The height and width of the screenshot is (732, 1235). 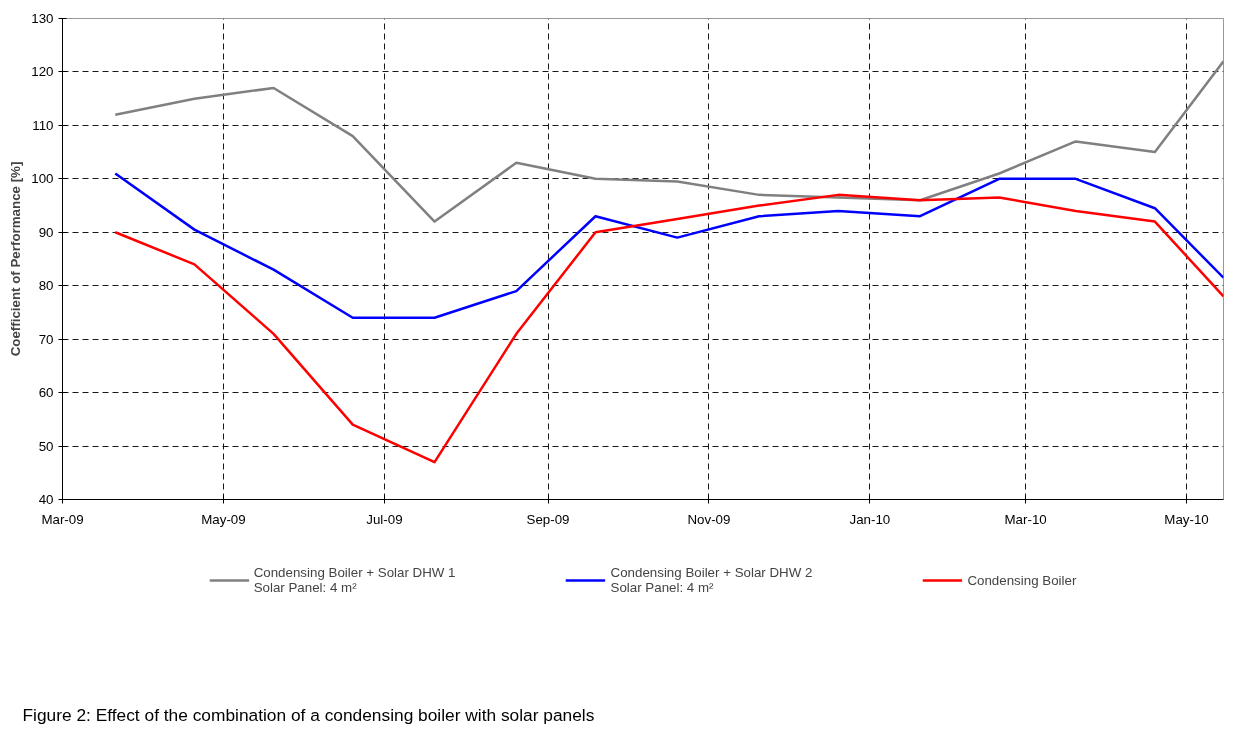 I want to click on x-tick-label: Mar-10, so click(x=1025, y=519).